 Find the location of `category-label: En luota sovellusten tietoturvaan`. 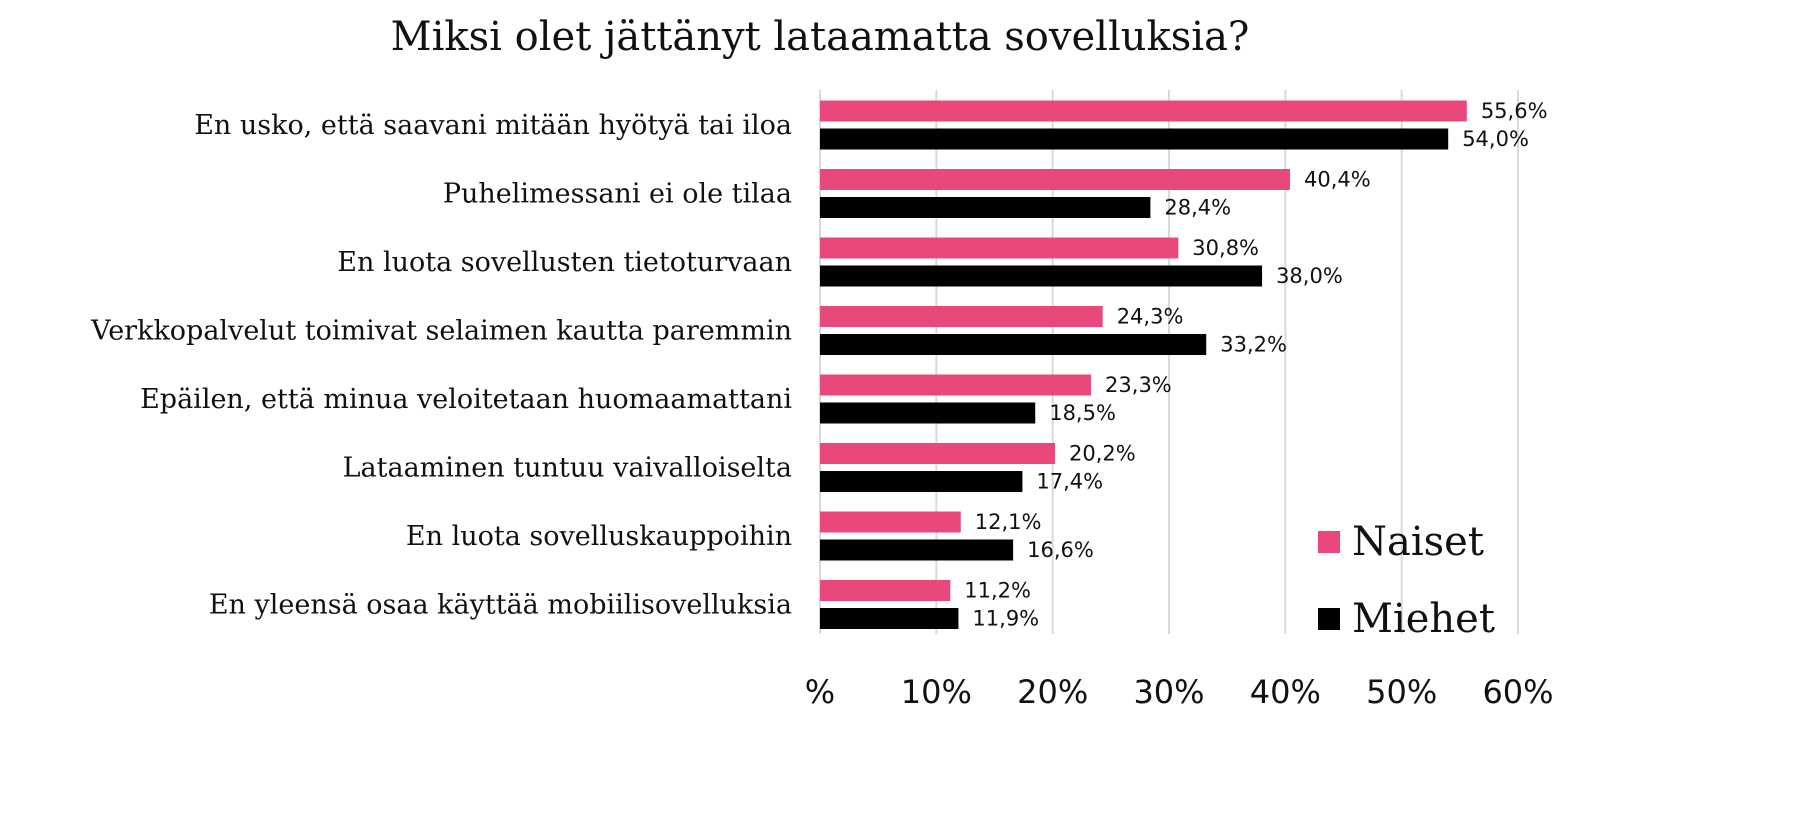

category-label: En luota sovellusten tietoturvaan is located at coordinates (564, 262).